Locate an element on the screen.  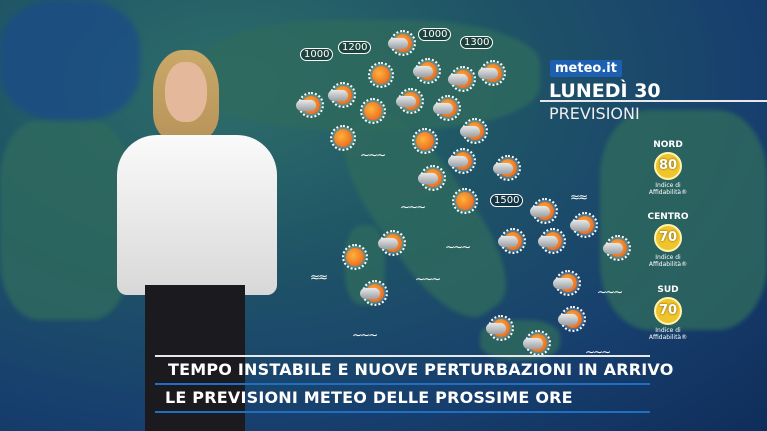
region-nord: NORD 80 Indice di Affidabilità® is located at coordinates (668, 168).